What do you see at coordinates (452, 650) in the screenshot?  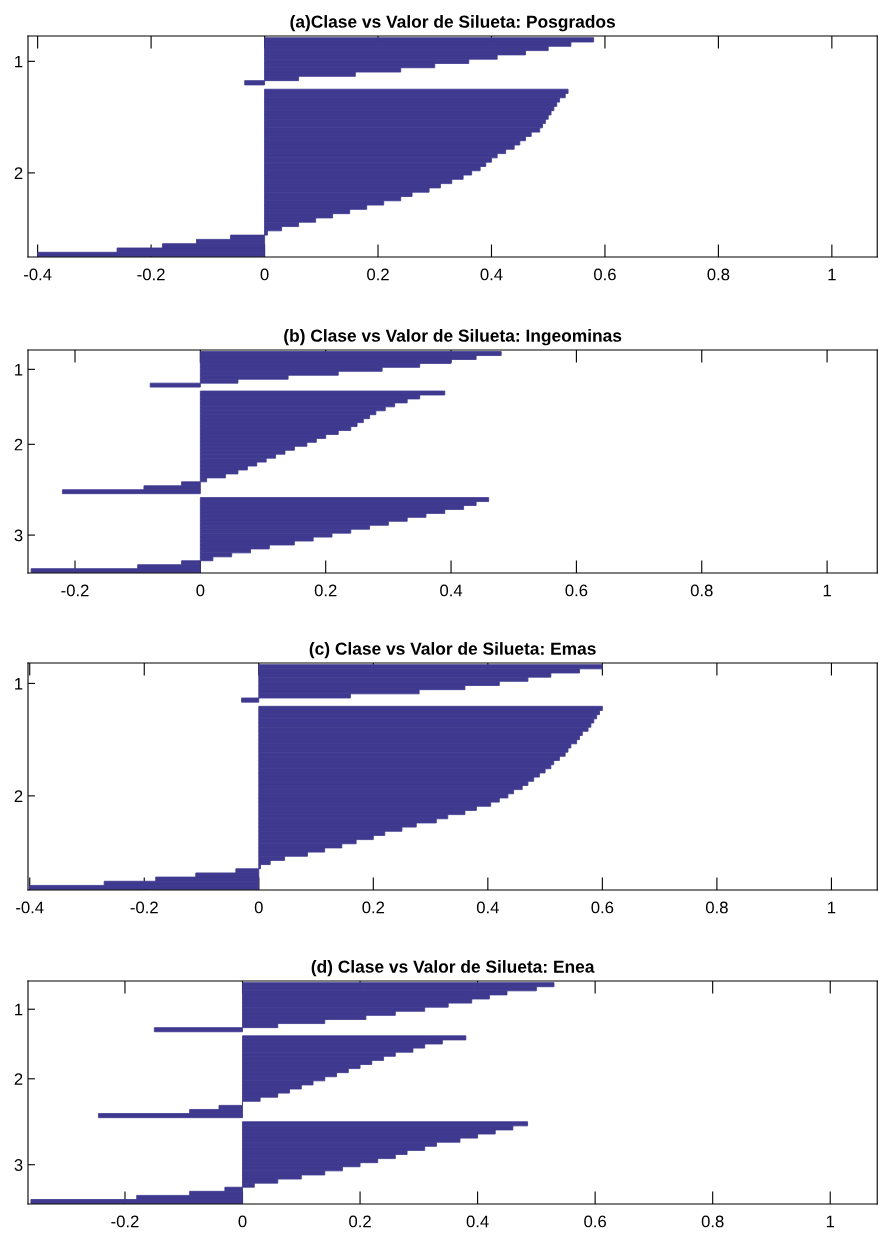 I see `chart-title: (c) Clase vs Valor de Silueta: Emas` at bounding box center [452, 650].